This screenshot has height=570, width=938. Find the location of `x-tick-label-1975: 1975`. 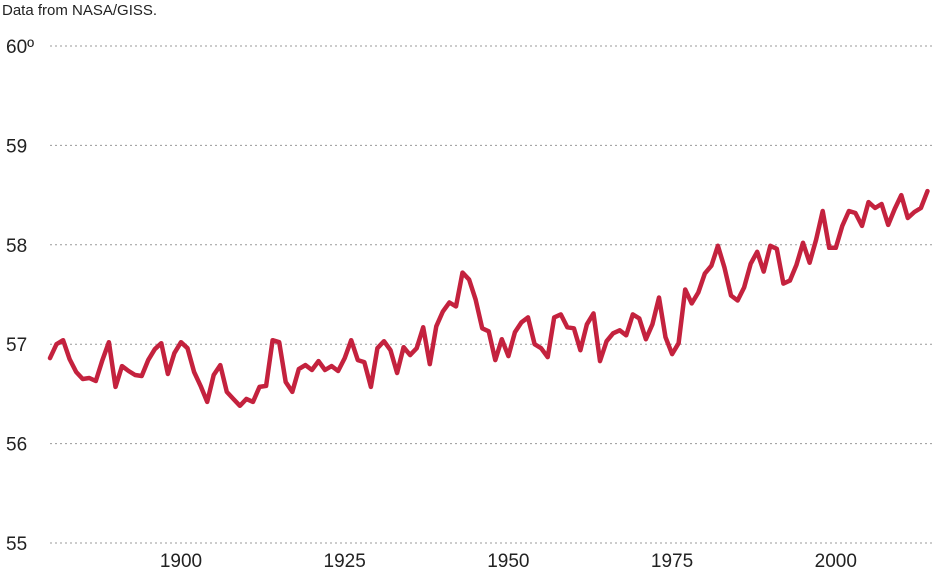

x-tick-label-1975: 1975 is located at coordinates (672, 560).